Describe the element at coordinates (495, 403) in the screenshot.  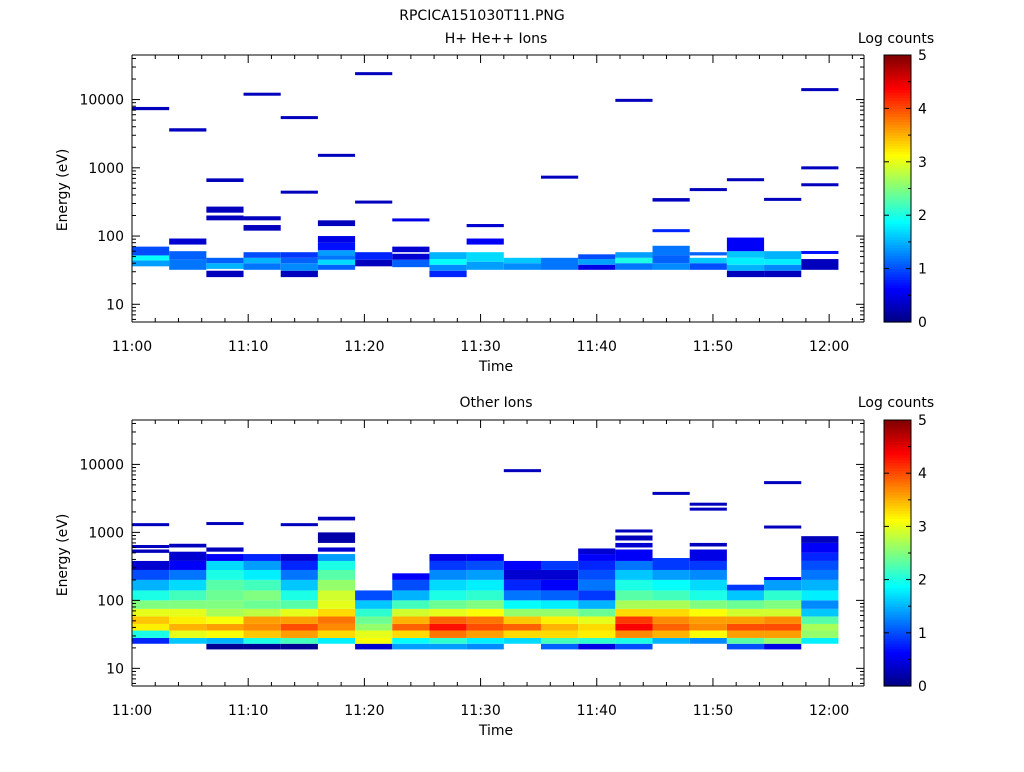
I see `panel-title: Other Ions` at that location.